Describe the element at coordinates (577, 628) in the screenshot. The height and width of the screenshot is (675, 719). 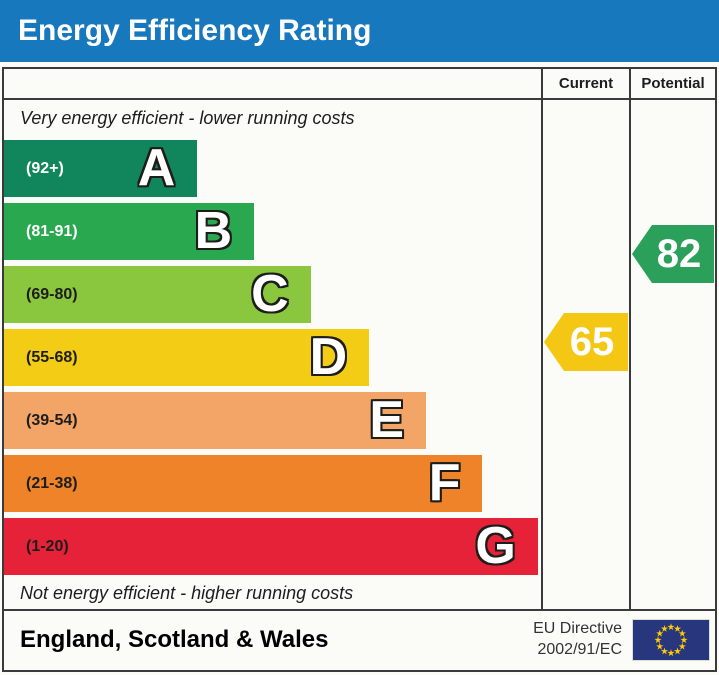
I see `eu-directive-line1: EU Directive` at that location.